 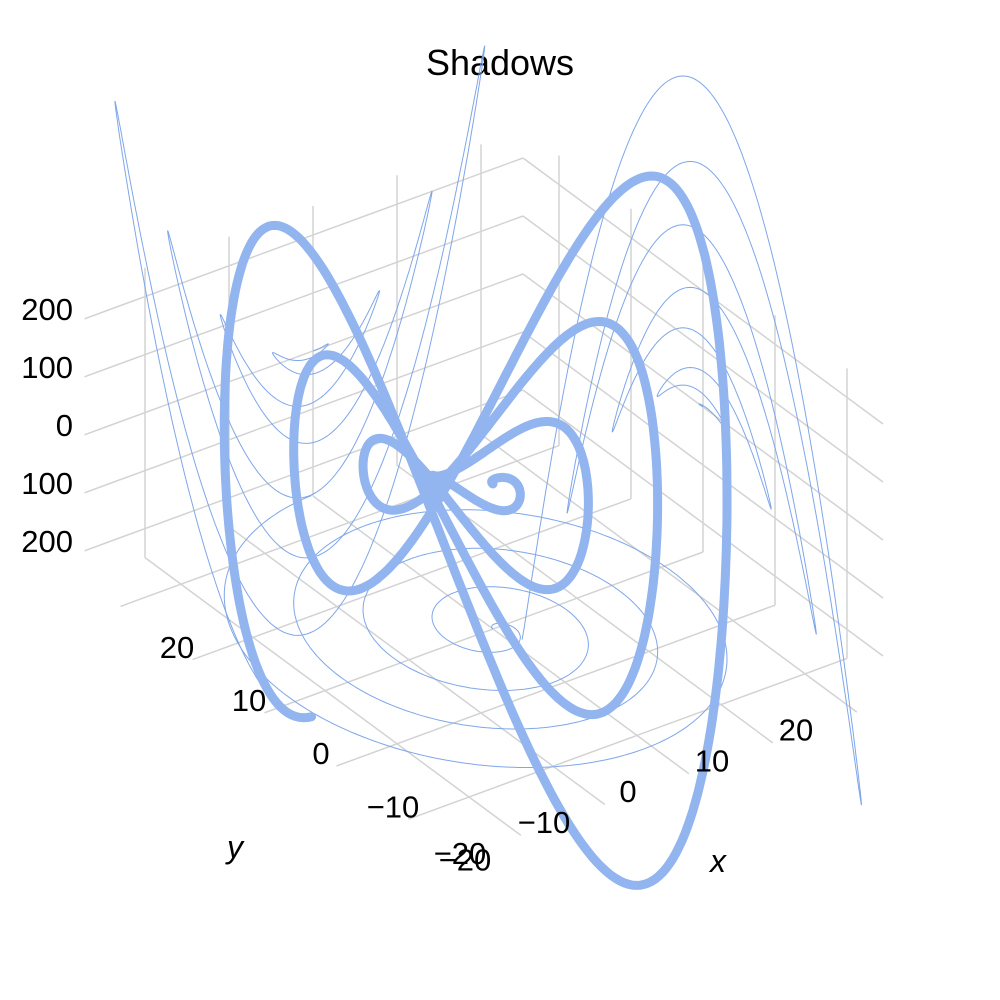 I want to click on y-tick-label: 0, so click(x=627, y=791).